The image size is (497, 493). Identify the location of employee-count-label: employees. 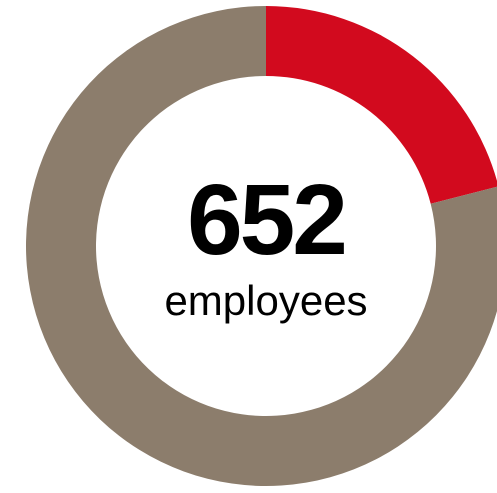
(266, 300).